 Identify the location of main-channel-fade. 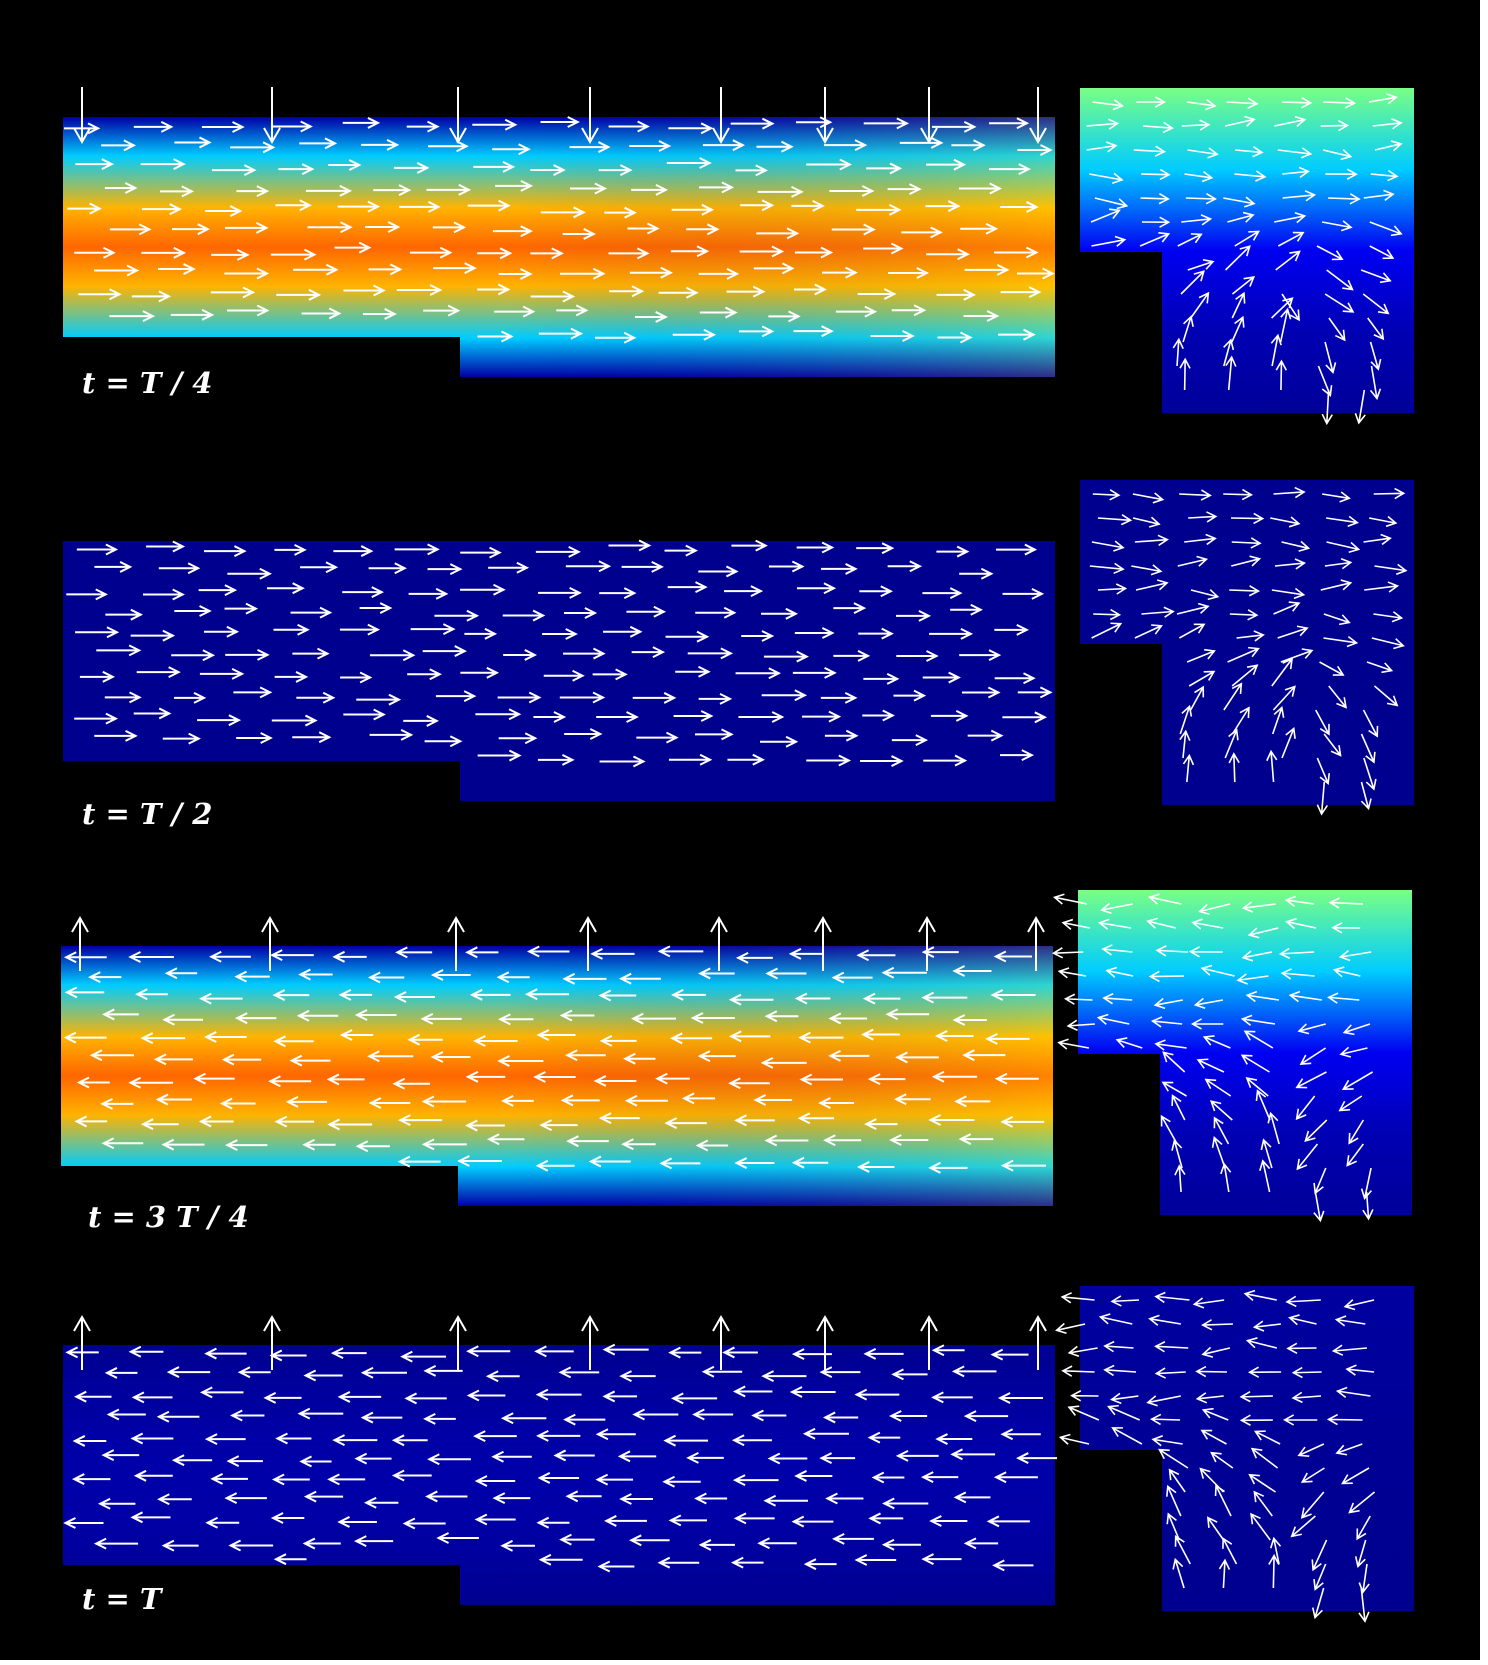
(559, 671).